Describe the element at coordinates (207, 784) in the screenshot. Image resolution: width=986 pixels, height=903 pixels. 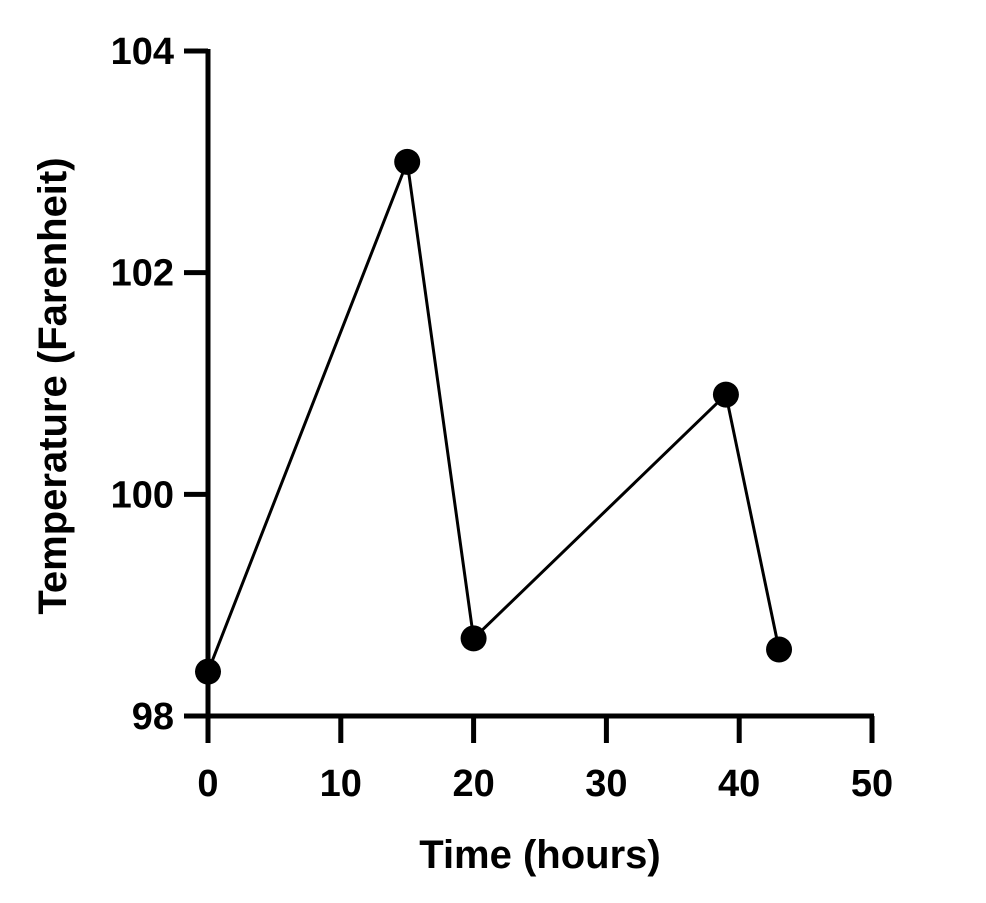
I see `x-tick-label: 0` at that location.